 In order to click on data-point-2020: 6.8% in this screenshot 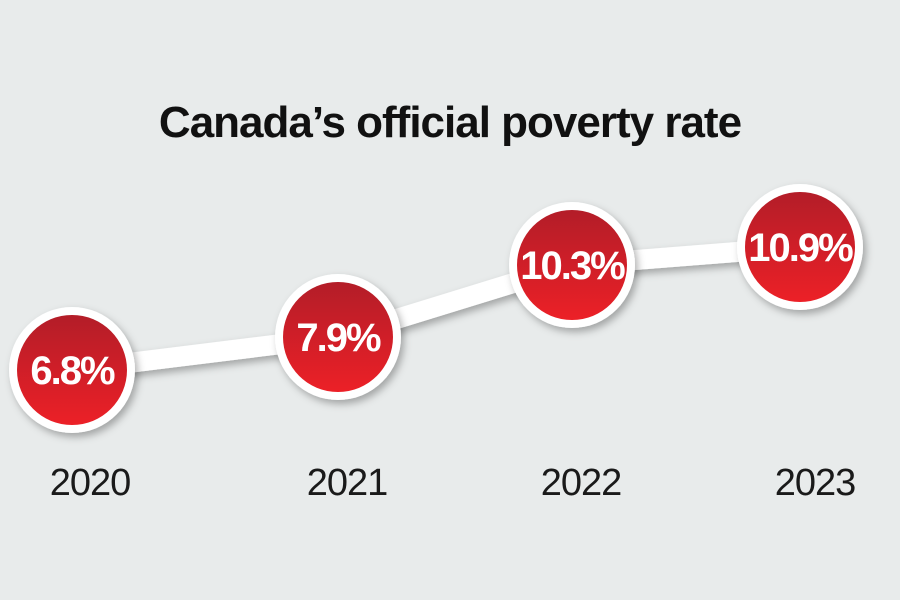, I will do `click(72, 370)`.